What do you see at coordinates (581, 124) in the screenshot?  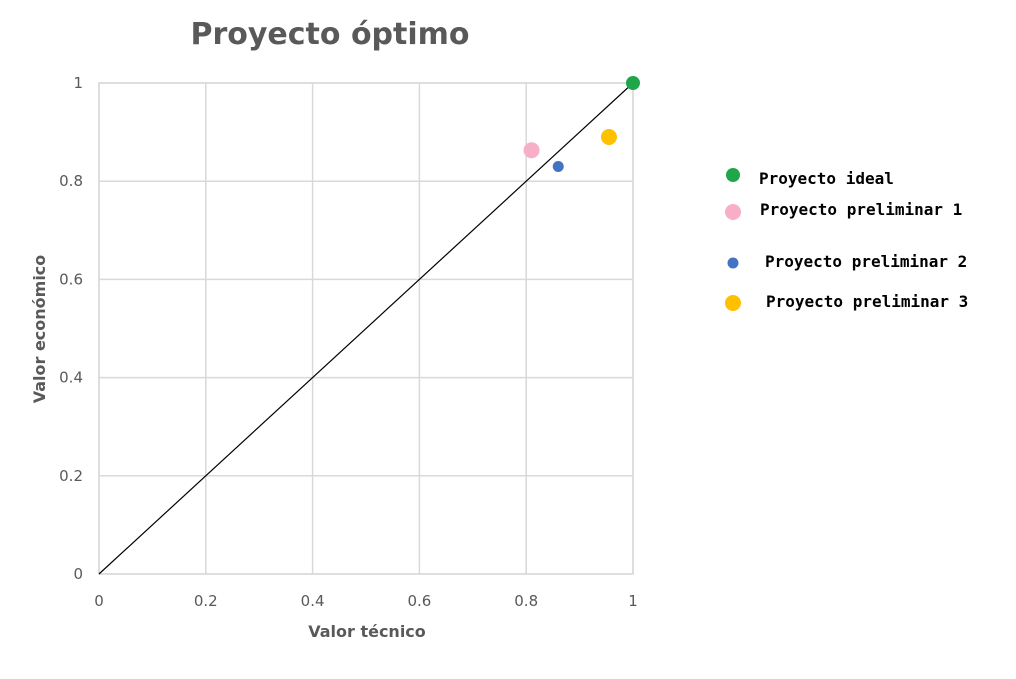 I see `data-points` at bounding box center [581, 124].